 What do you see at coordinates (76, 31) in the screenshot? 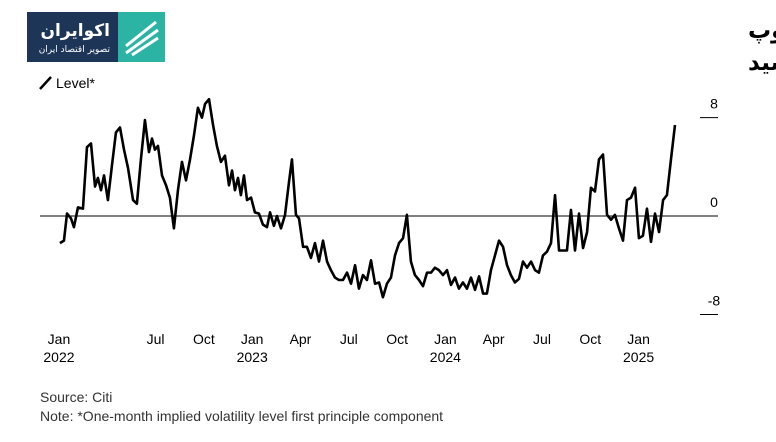
I see `logo-name: اکوایران` at bounding box center [76, 31].